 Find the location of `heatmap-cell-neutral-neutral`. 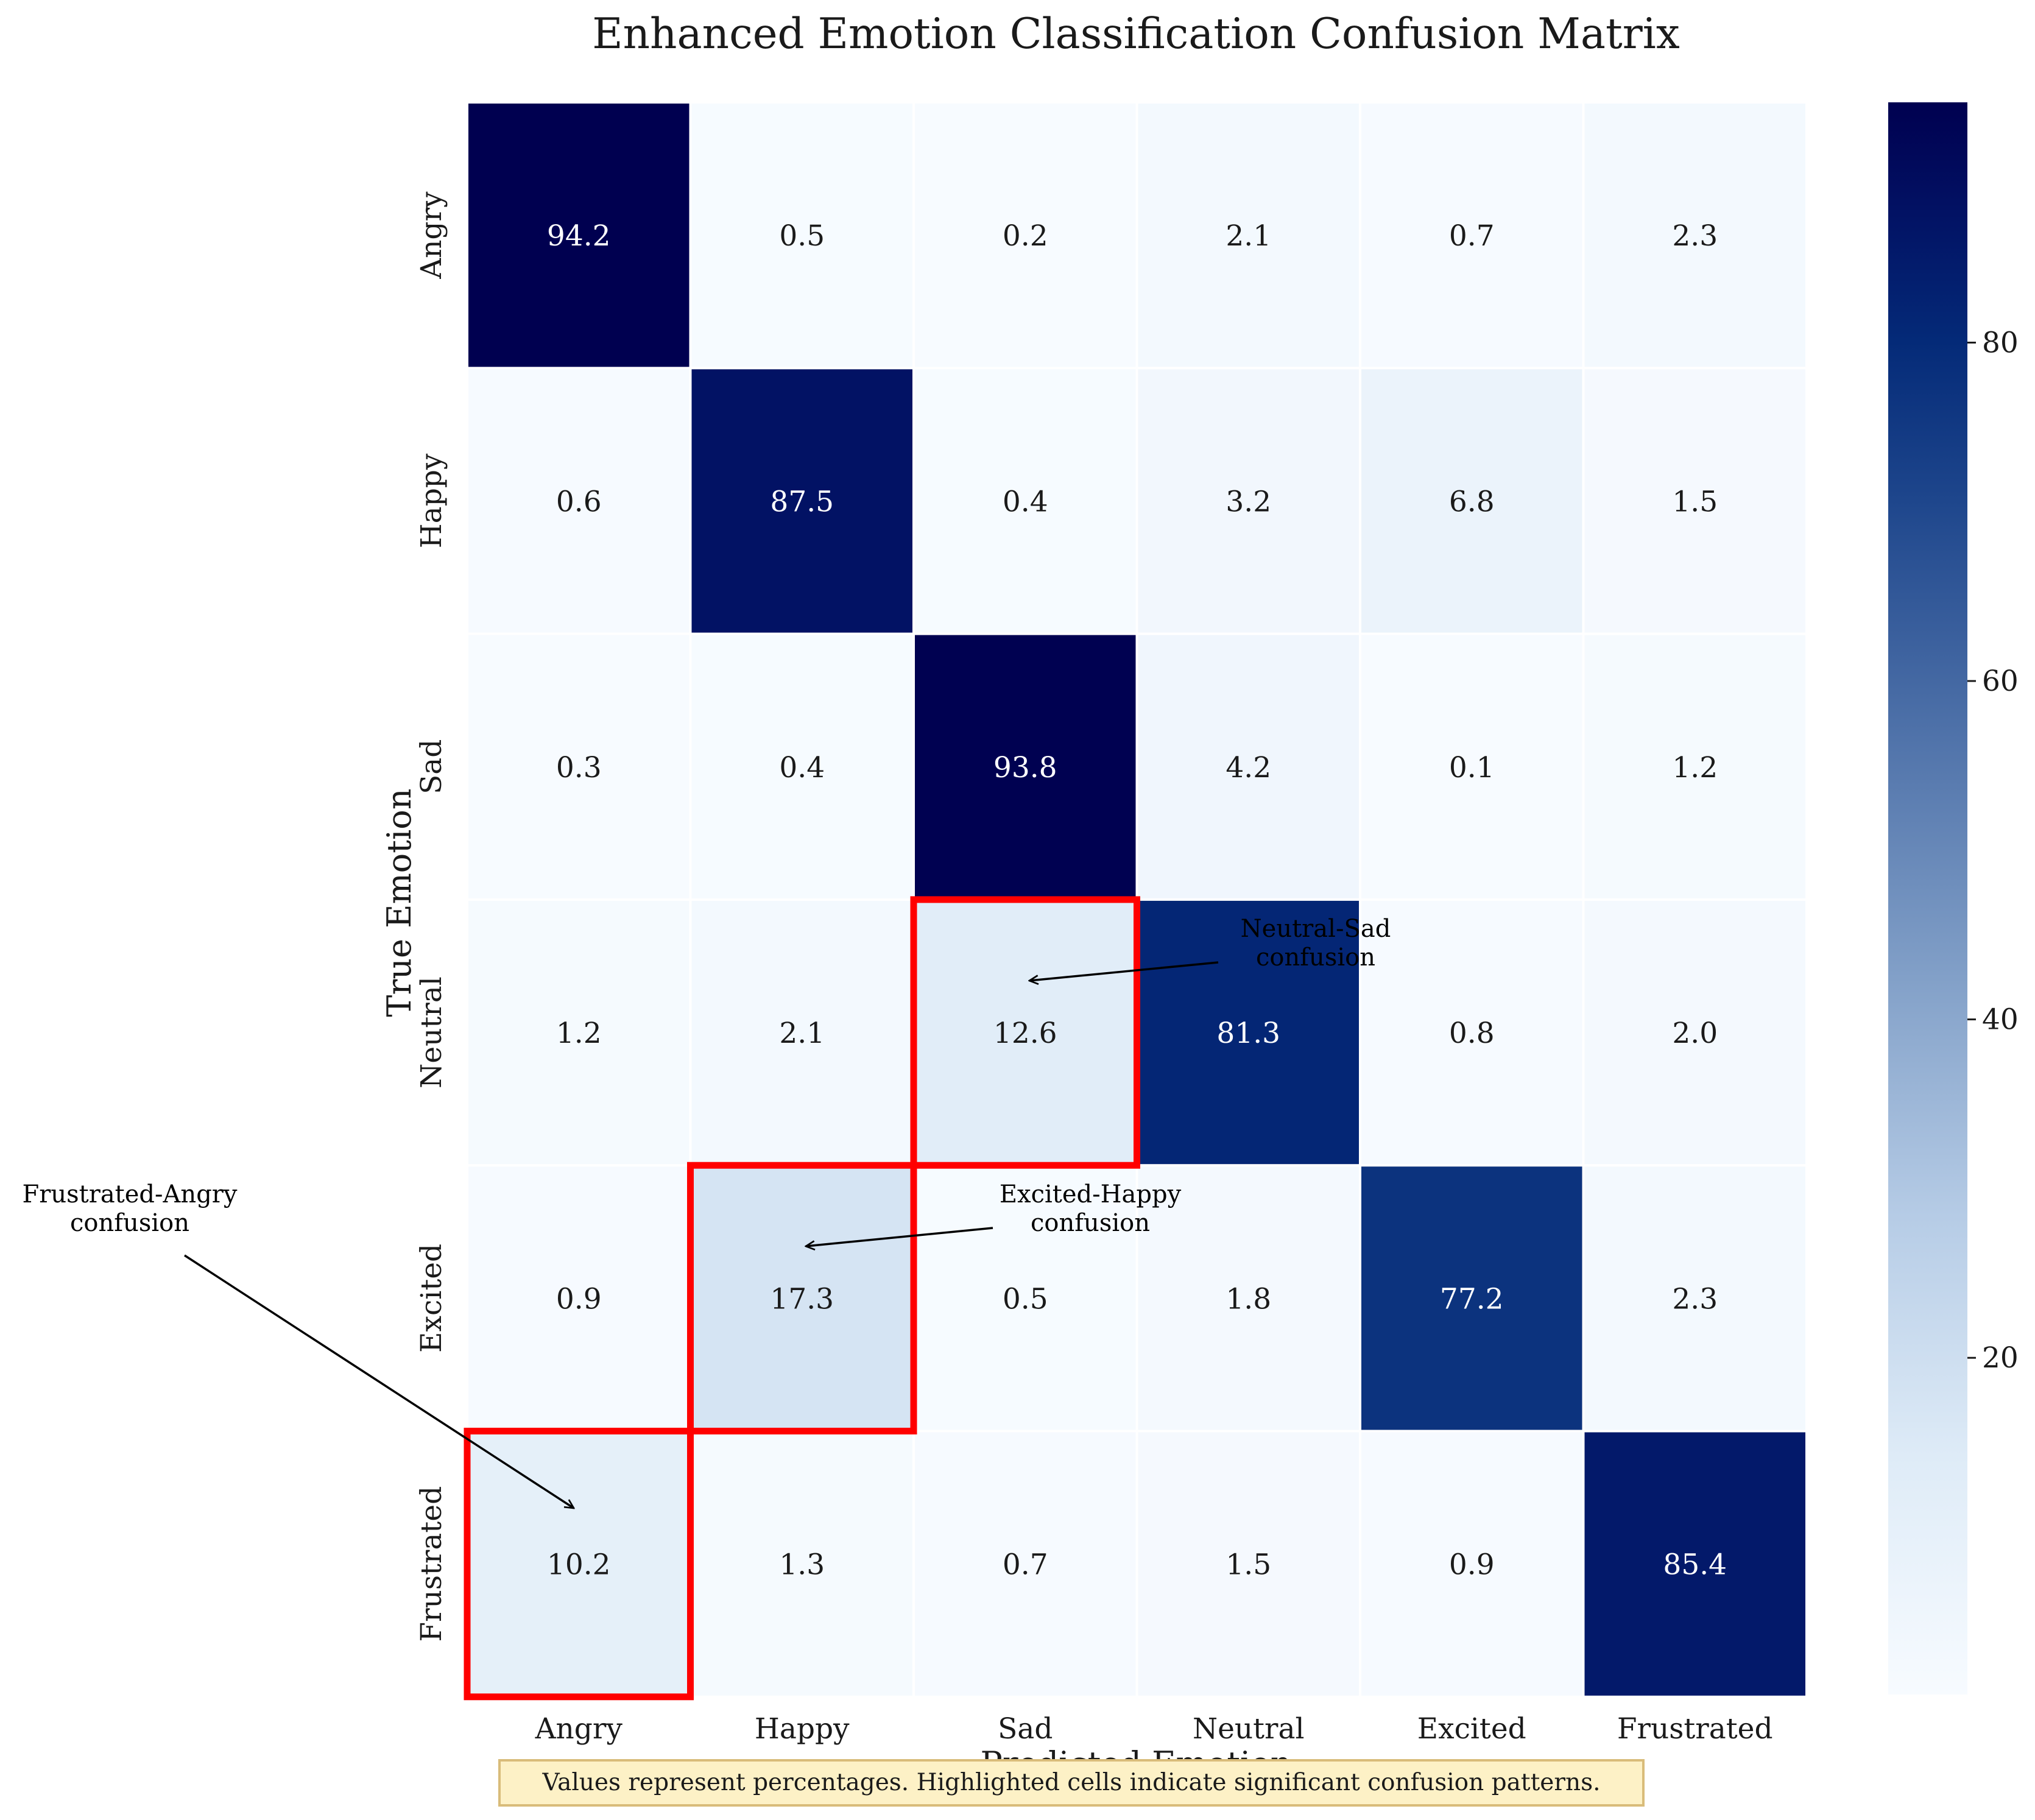

heatmap-cell-neutral-neutral is located at coordinates (1248, 1032).